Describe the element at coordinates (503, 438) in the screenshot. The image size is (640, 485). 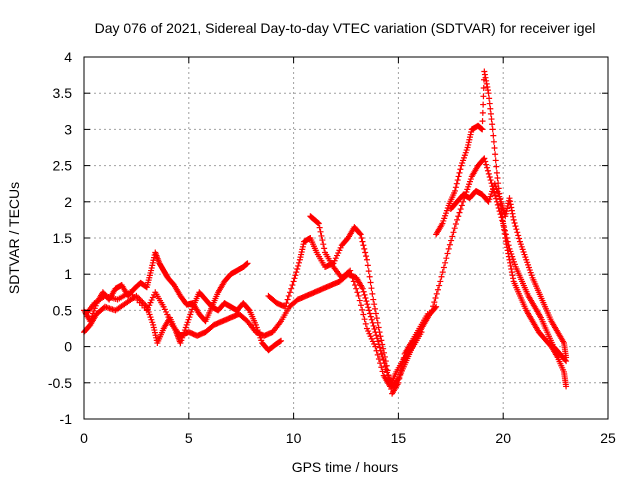
I see `x-tick-label: 20` at that location.